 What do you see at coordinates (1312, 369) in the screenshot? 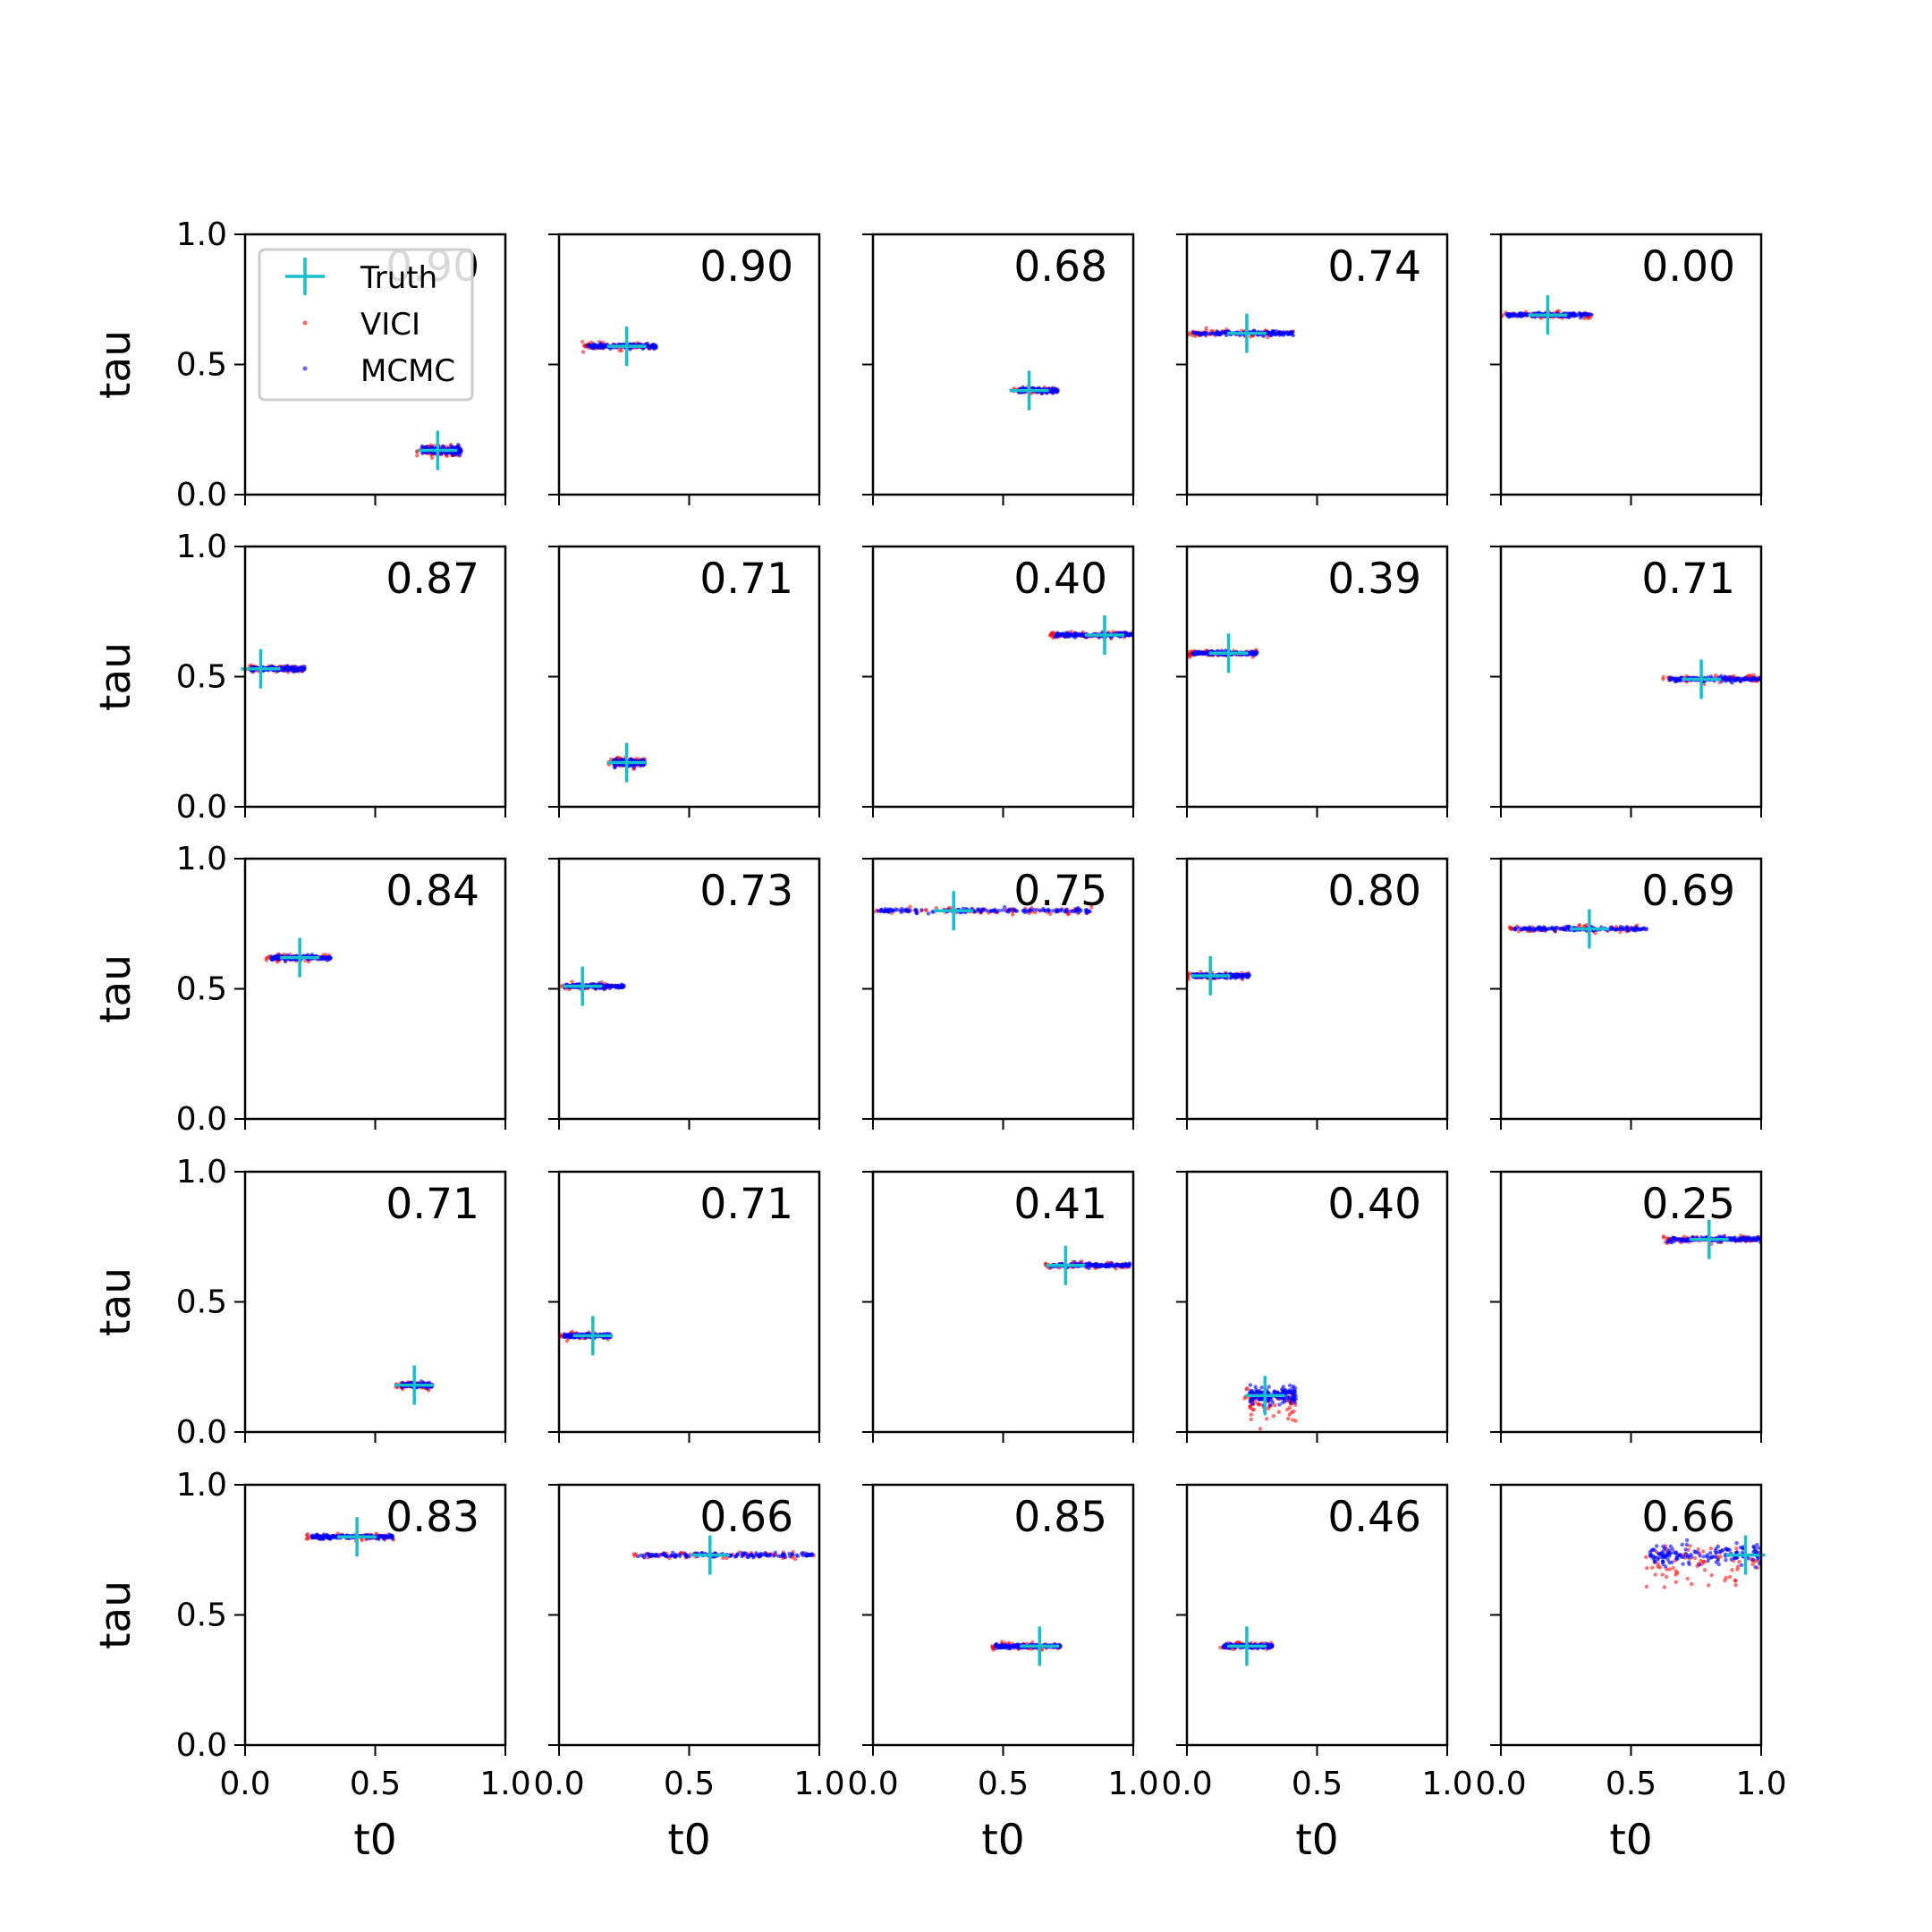
I see `panel-1-4: 0.74` at bounding box center [1312, 369].